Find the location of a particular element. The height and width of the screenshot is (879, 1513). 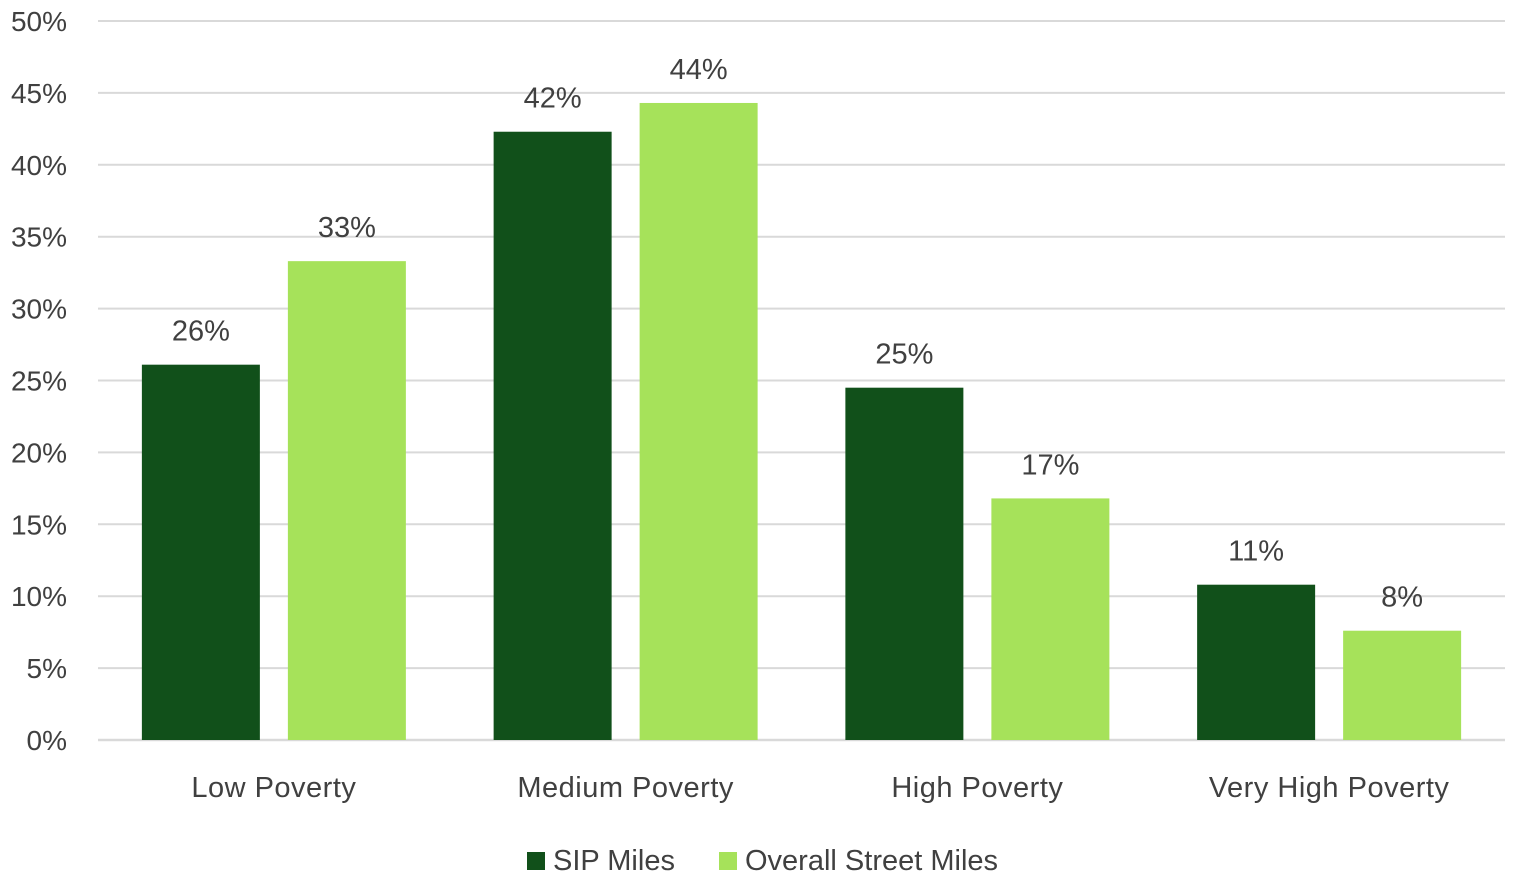

data-label: 33% is located at coordinates (347, 228).